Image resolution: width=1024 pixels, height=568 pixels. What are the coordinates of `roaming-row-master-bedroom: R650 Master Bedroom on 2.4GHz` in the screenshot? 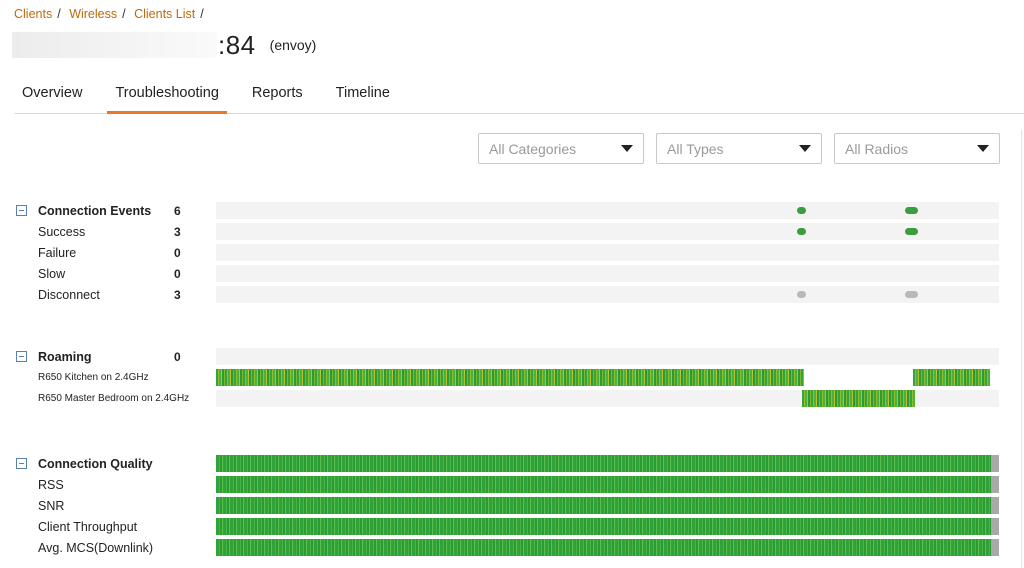 It's located at (511, 398).